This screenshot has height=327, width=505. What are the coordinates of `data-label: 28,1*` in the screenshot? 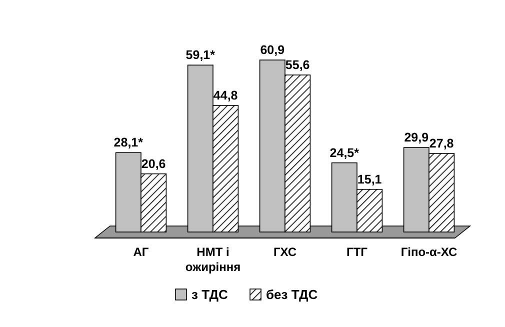 It's located at (129, 143).